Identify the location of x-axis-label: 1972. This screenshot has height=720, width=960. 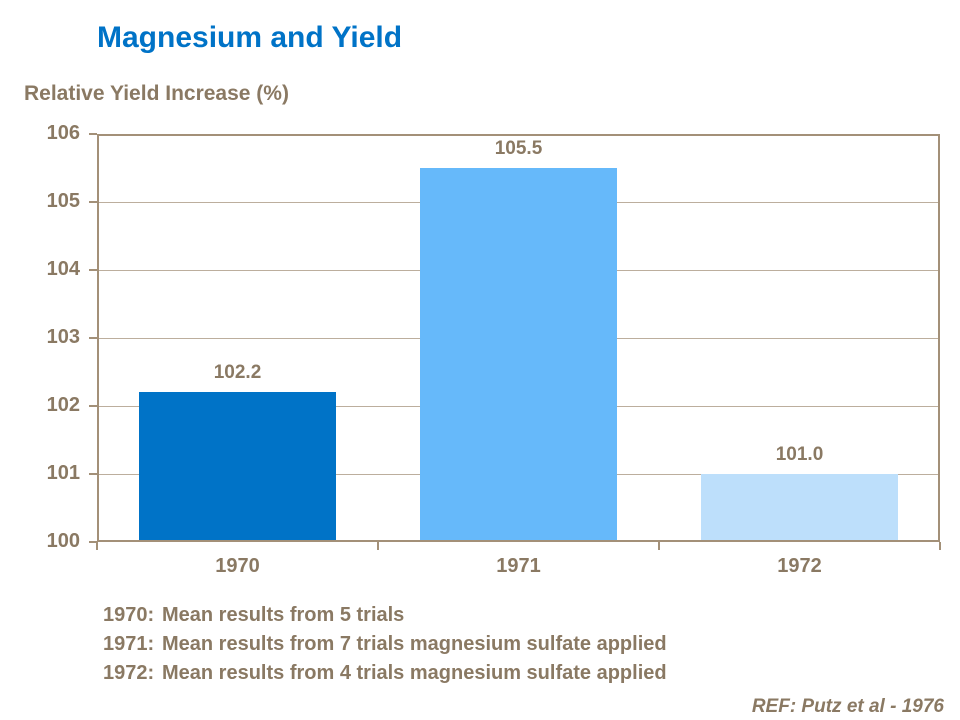
(799, 566).